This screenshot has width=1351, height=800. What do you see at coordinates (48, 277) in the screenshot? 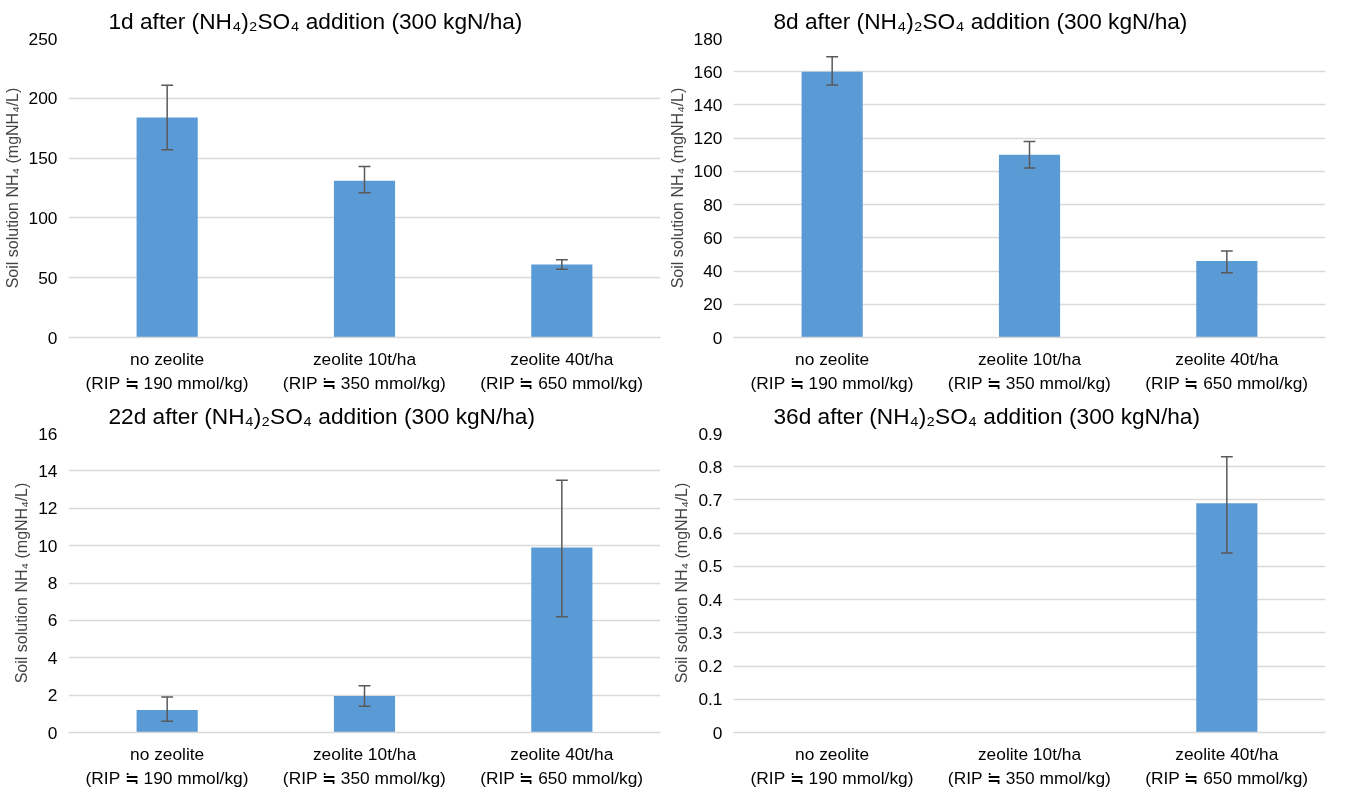
I see `y-tick-label: 50` at bounding box center [48, 277].